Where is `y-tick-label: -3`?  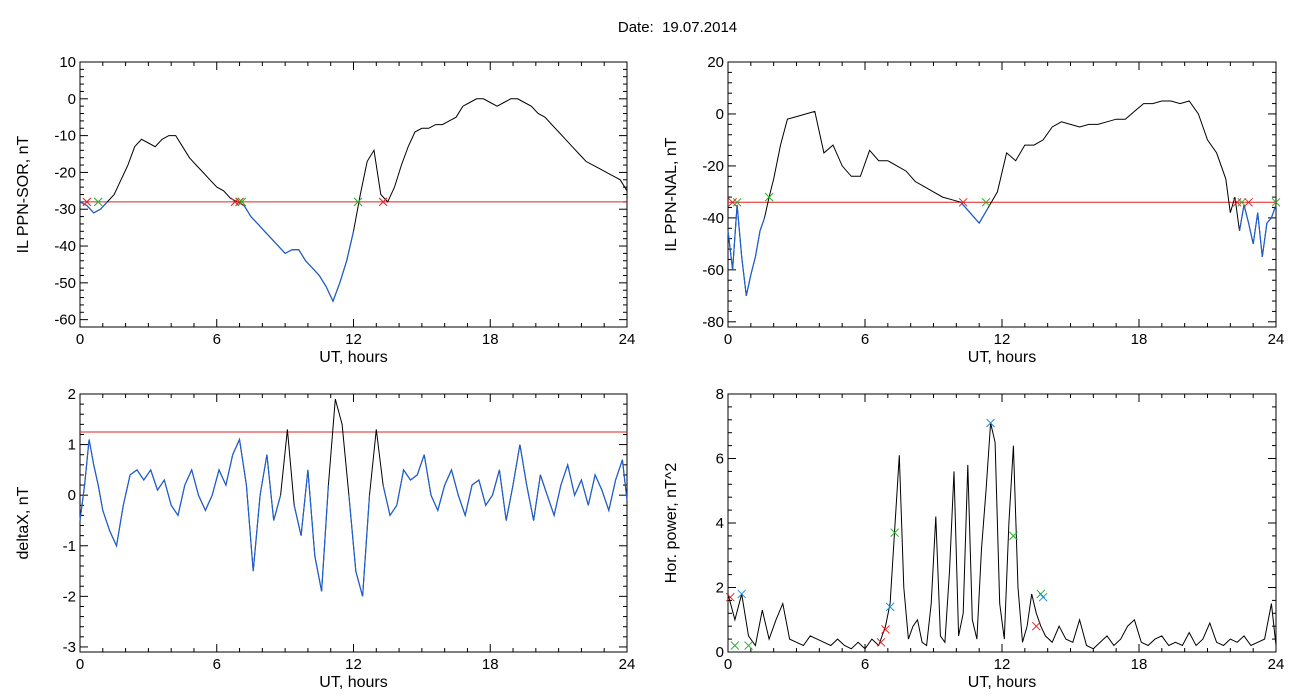 y-tick-label: -3 is located at coordinates (69, 647).